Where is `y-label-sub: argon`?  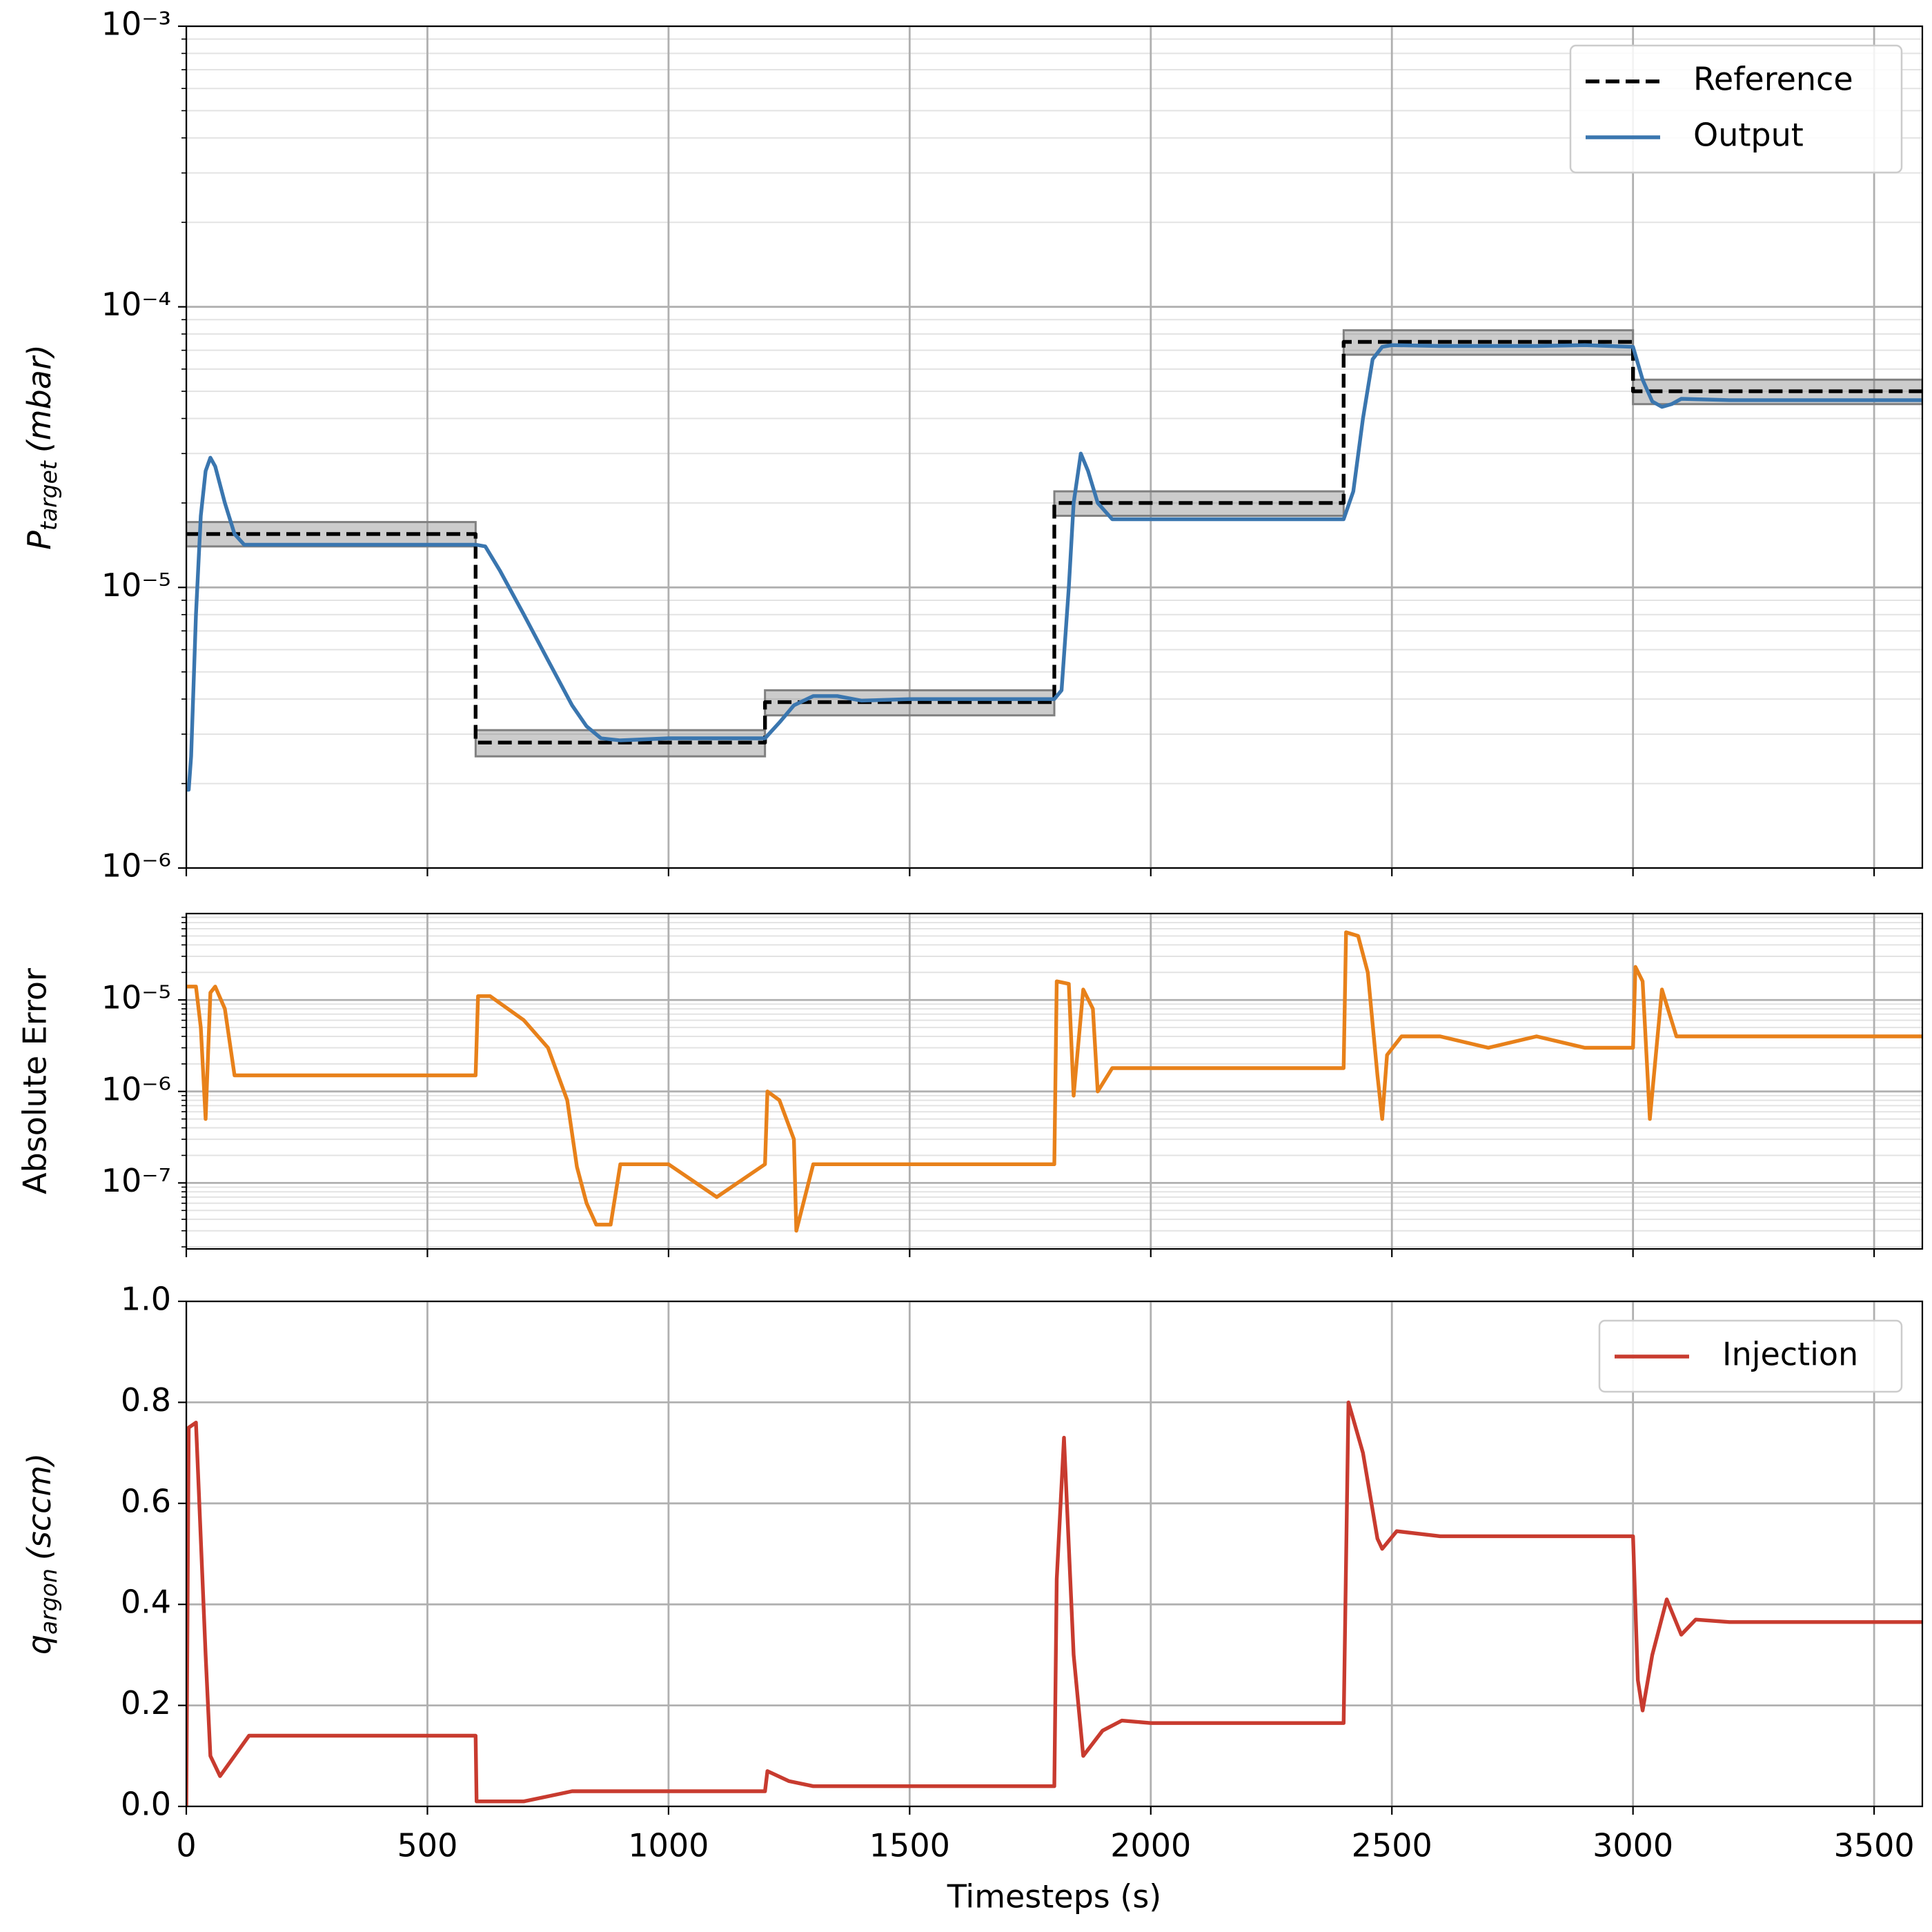 y-label-sub: argon is located at coordinates (48, 1601).